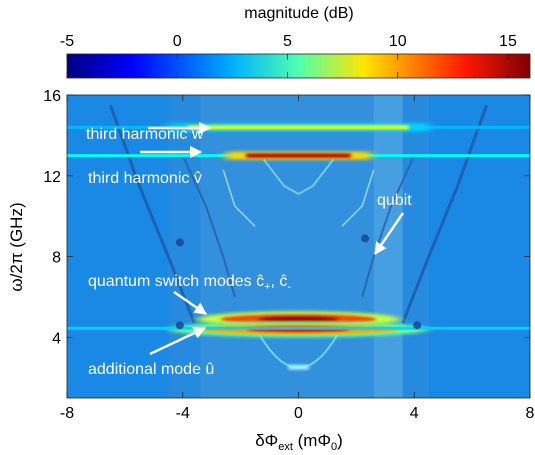 This screenshot has width=535, height=455. Describe the element at coordinates (285, 447) in the screenshot. I see `x-axis-label-sub: ext` at that location.